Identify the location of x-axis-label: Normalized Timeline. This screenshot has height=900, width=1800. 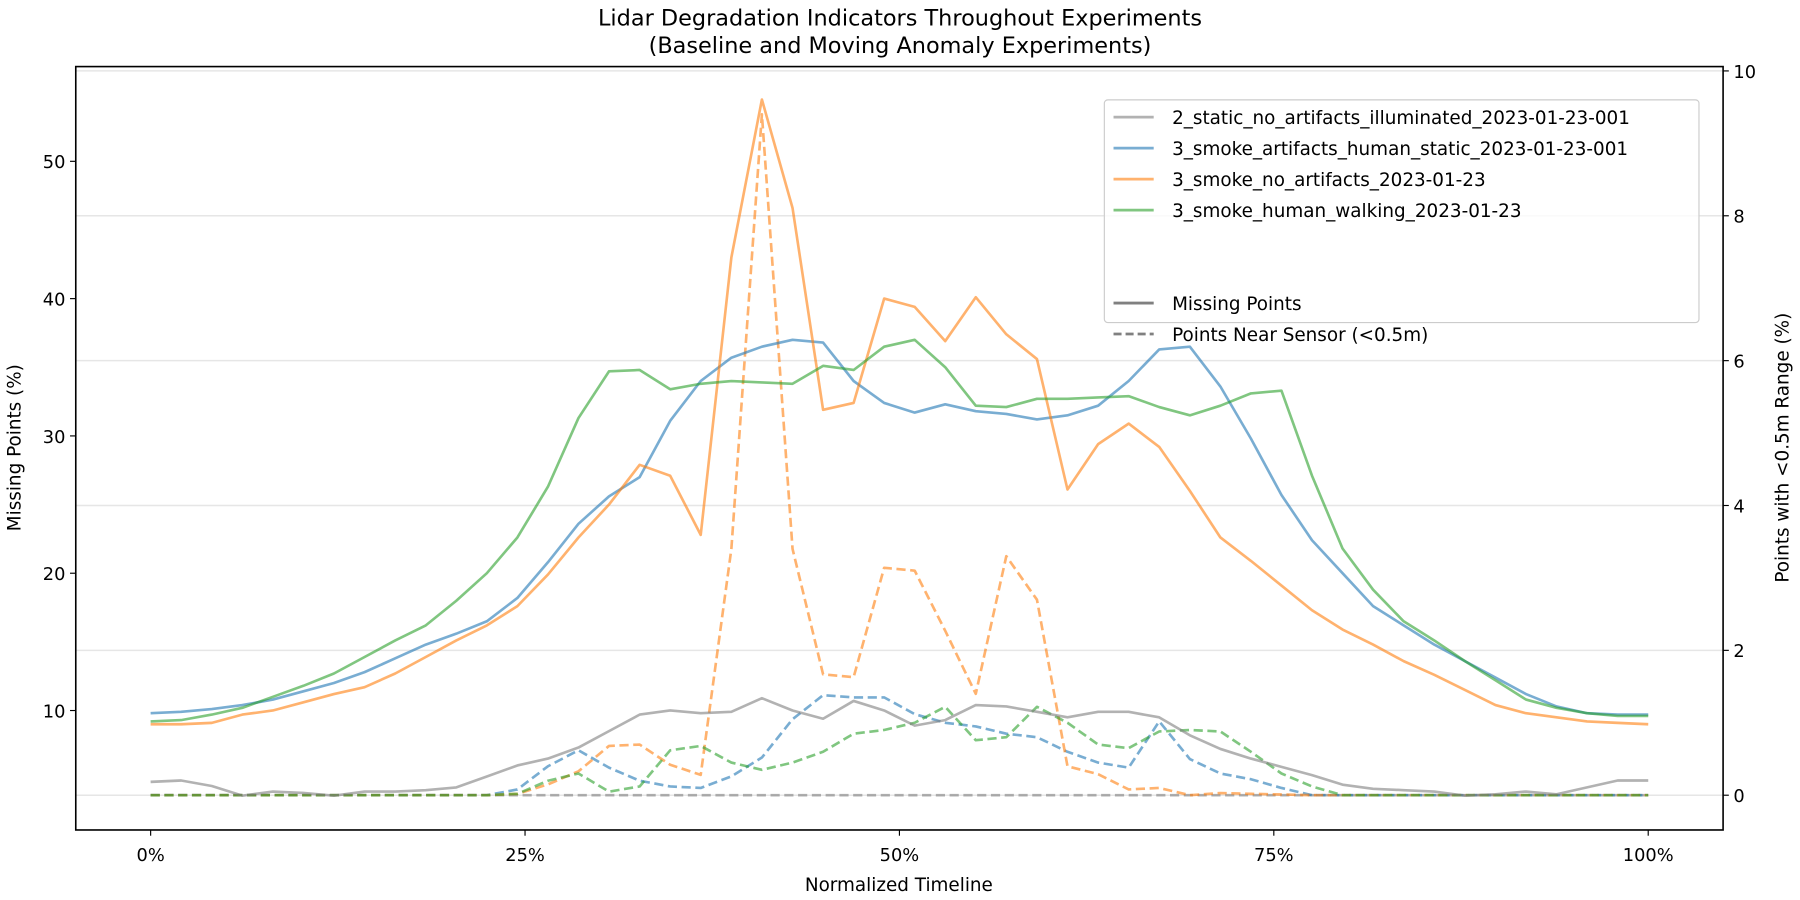
(899, 885).